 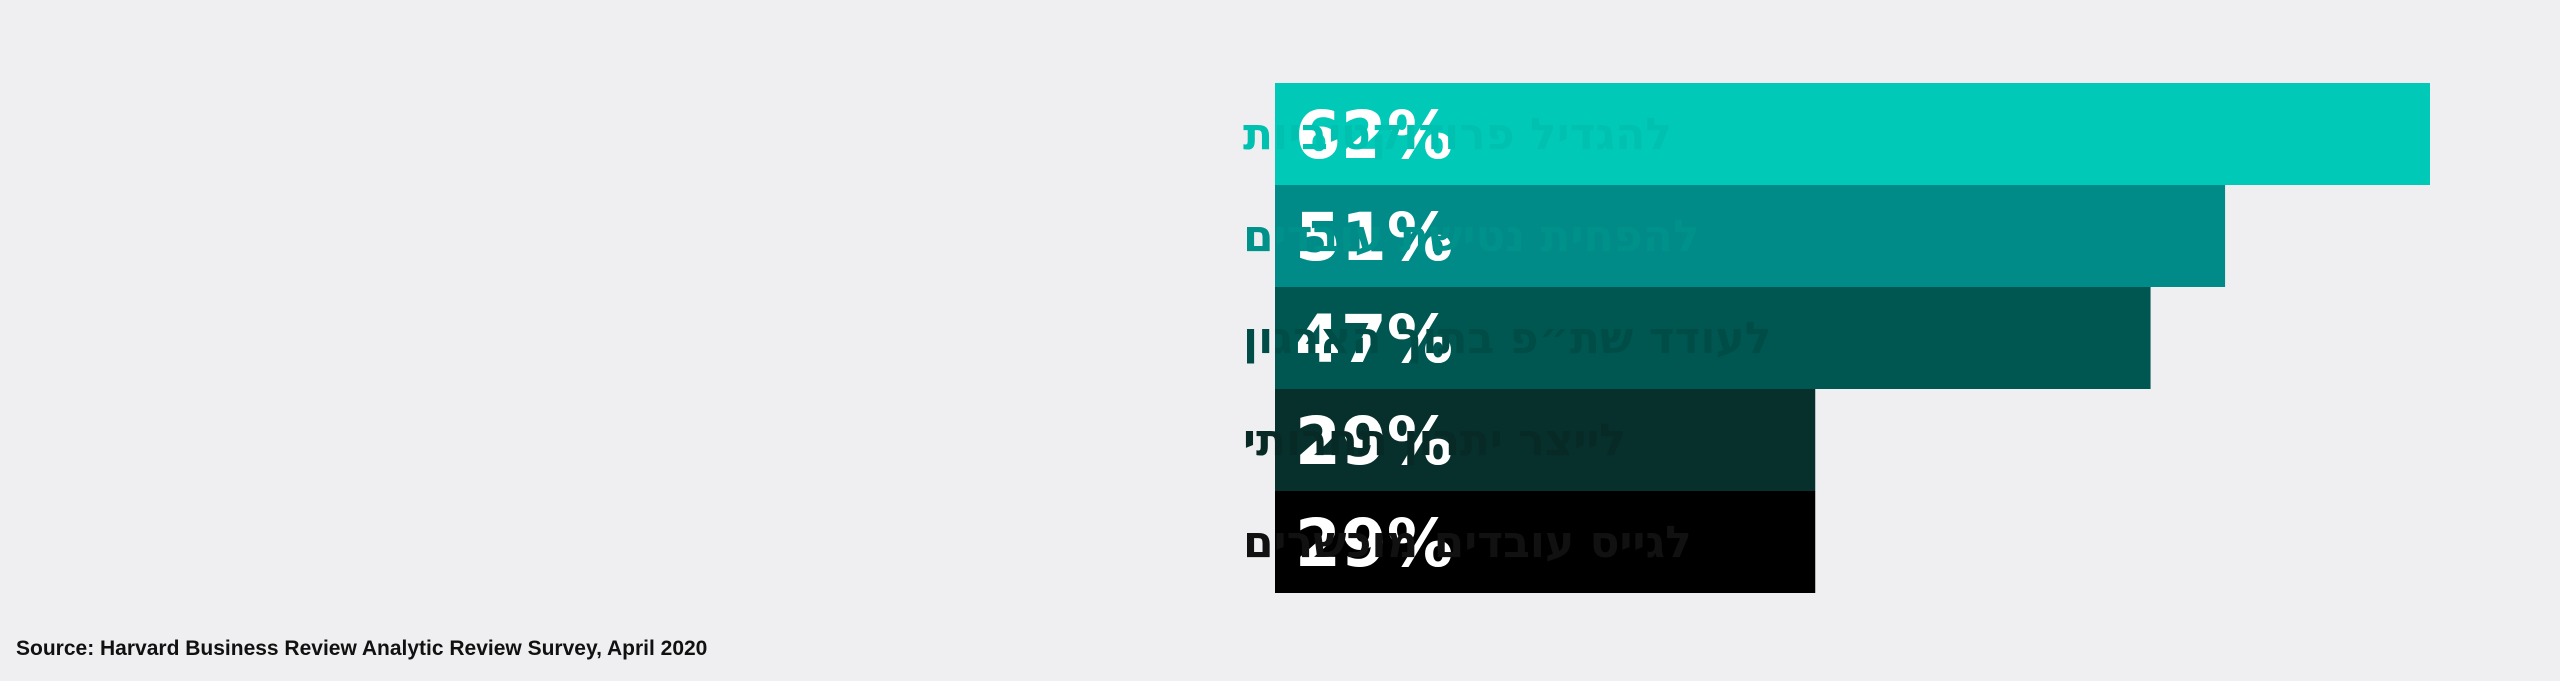 I want to click on value-label-1: 62%, so click(x=1374, y=135).